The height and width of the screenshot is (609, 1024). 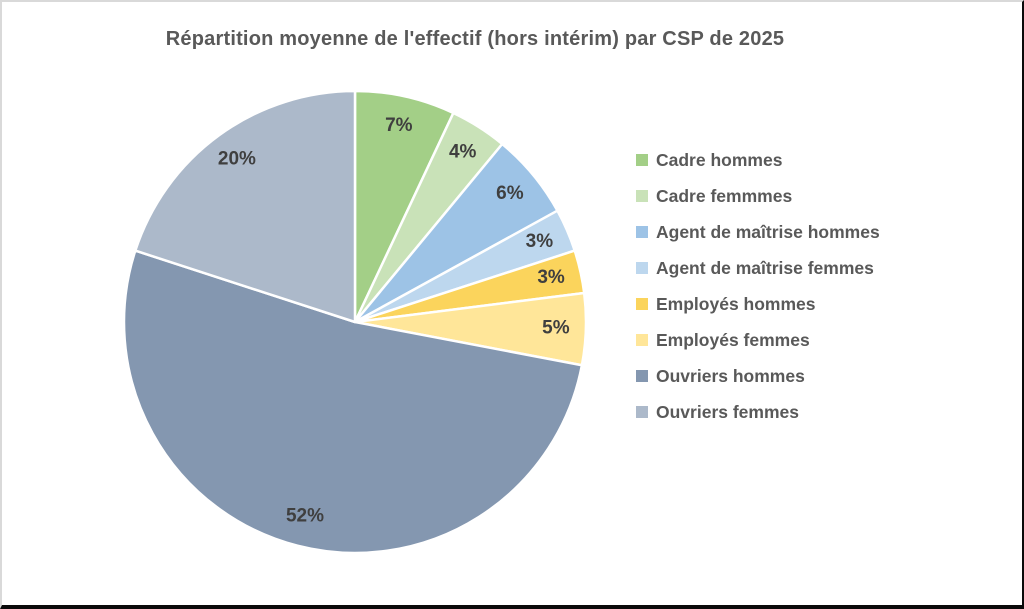 I want to click on legend-item-5: Employés hommes, so click(x=758, y=304).